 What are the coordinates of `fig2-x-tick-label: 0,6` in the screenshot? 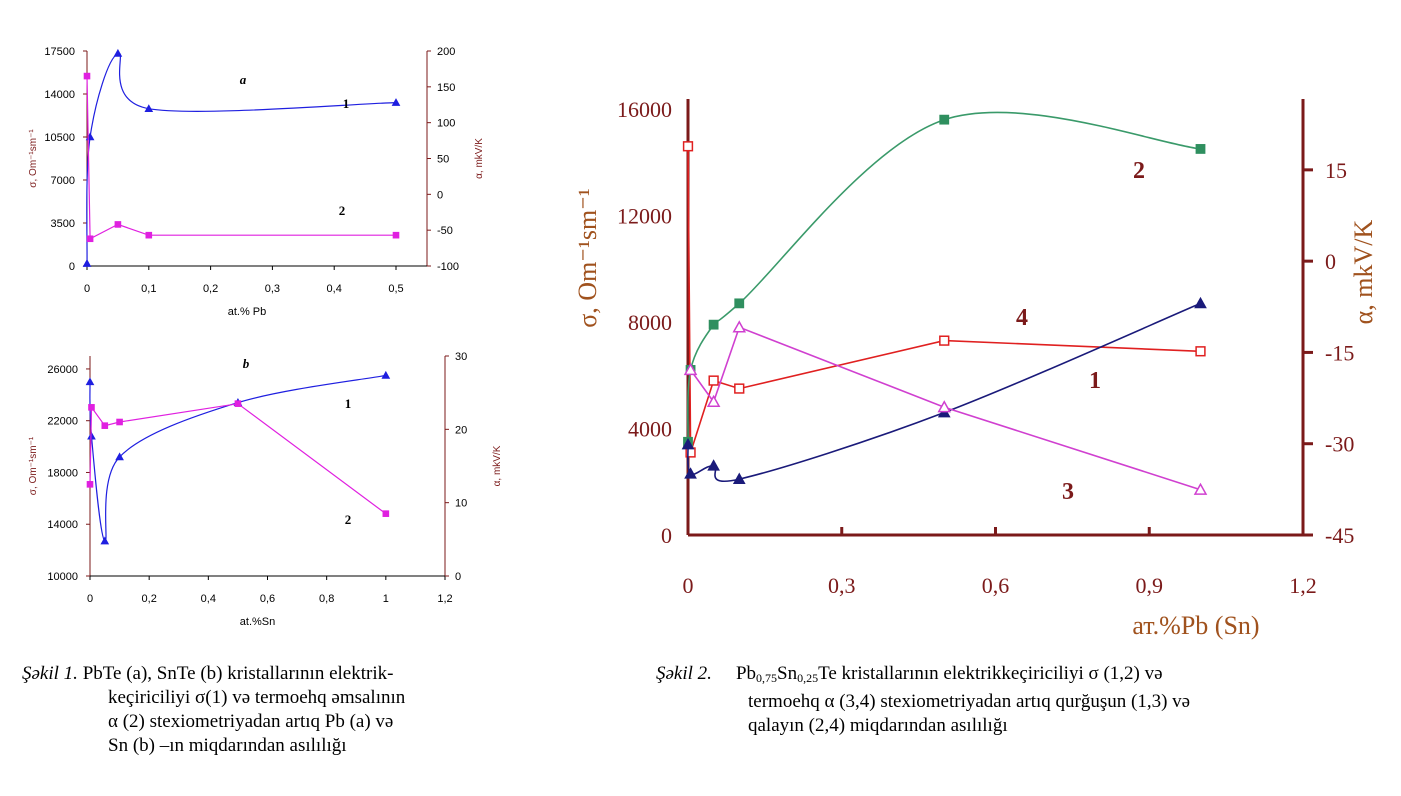 It's located at (996, 585).